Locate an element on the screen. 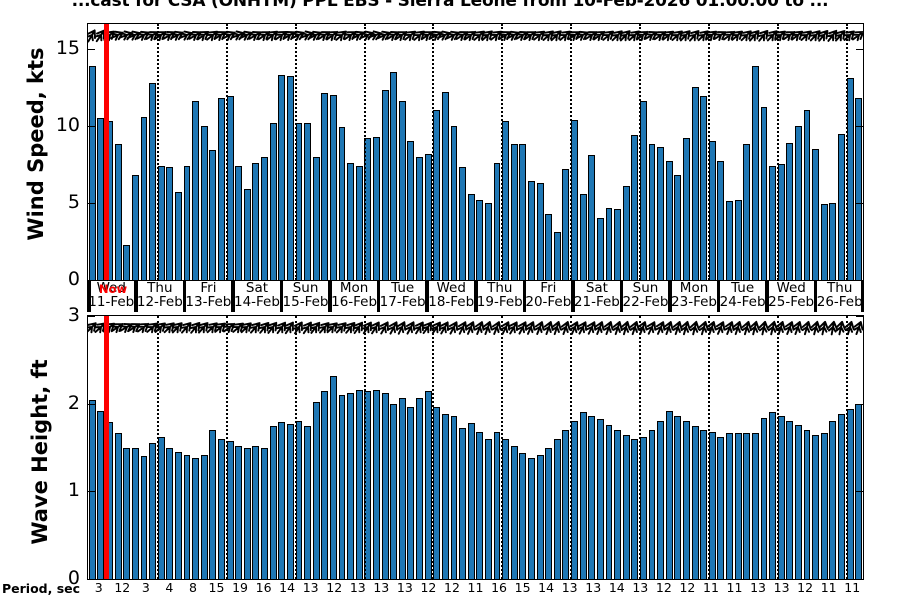 This screenshot has width=900, height=600. date-axis-weekday: Sun is located at coordinates (645, 288).